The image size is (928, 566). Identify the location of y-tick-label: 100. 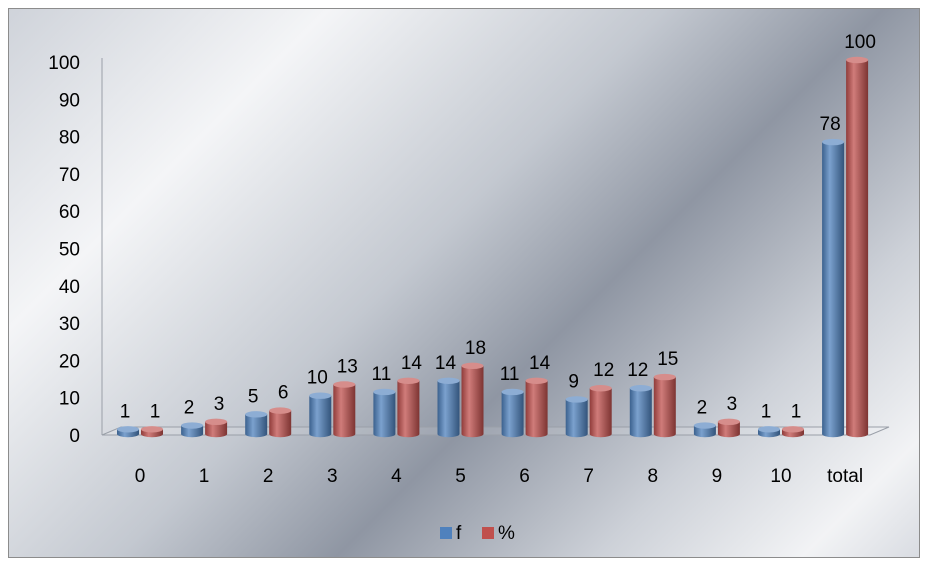
(64, 63).